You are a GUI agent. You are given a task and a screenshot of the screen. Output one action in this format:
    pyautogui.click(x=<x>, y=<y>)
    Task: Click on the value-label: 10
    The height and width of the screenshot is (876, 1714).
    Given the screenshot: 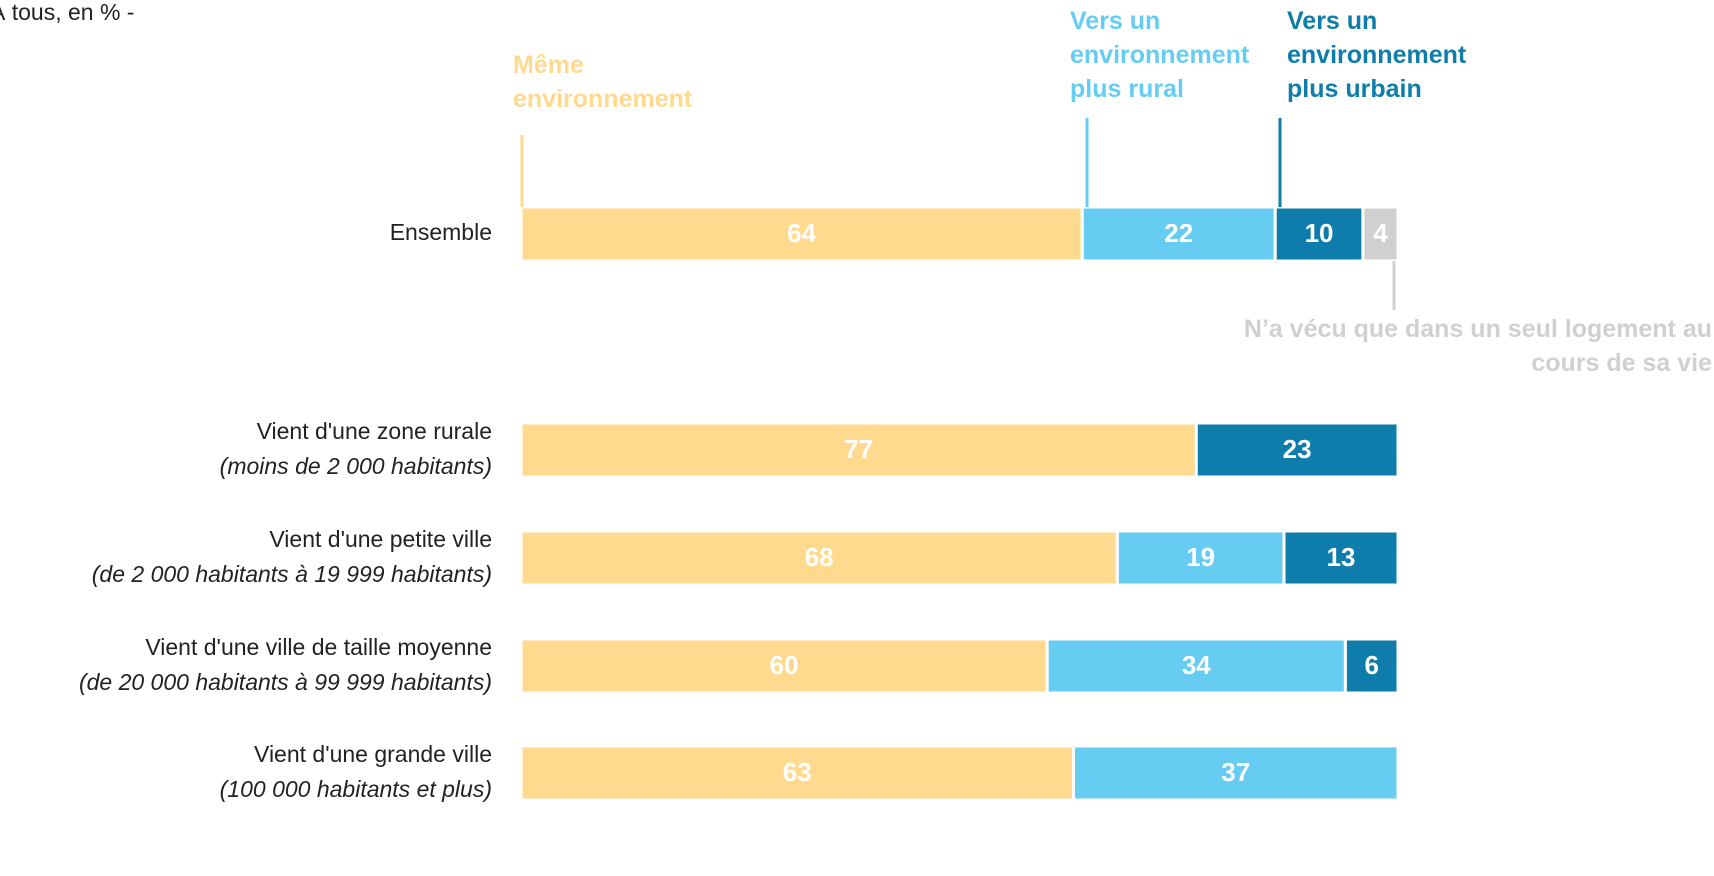 What is the action you would take?
    pyautogui.click(x=1319, y=233)
    